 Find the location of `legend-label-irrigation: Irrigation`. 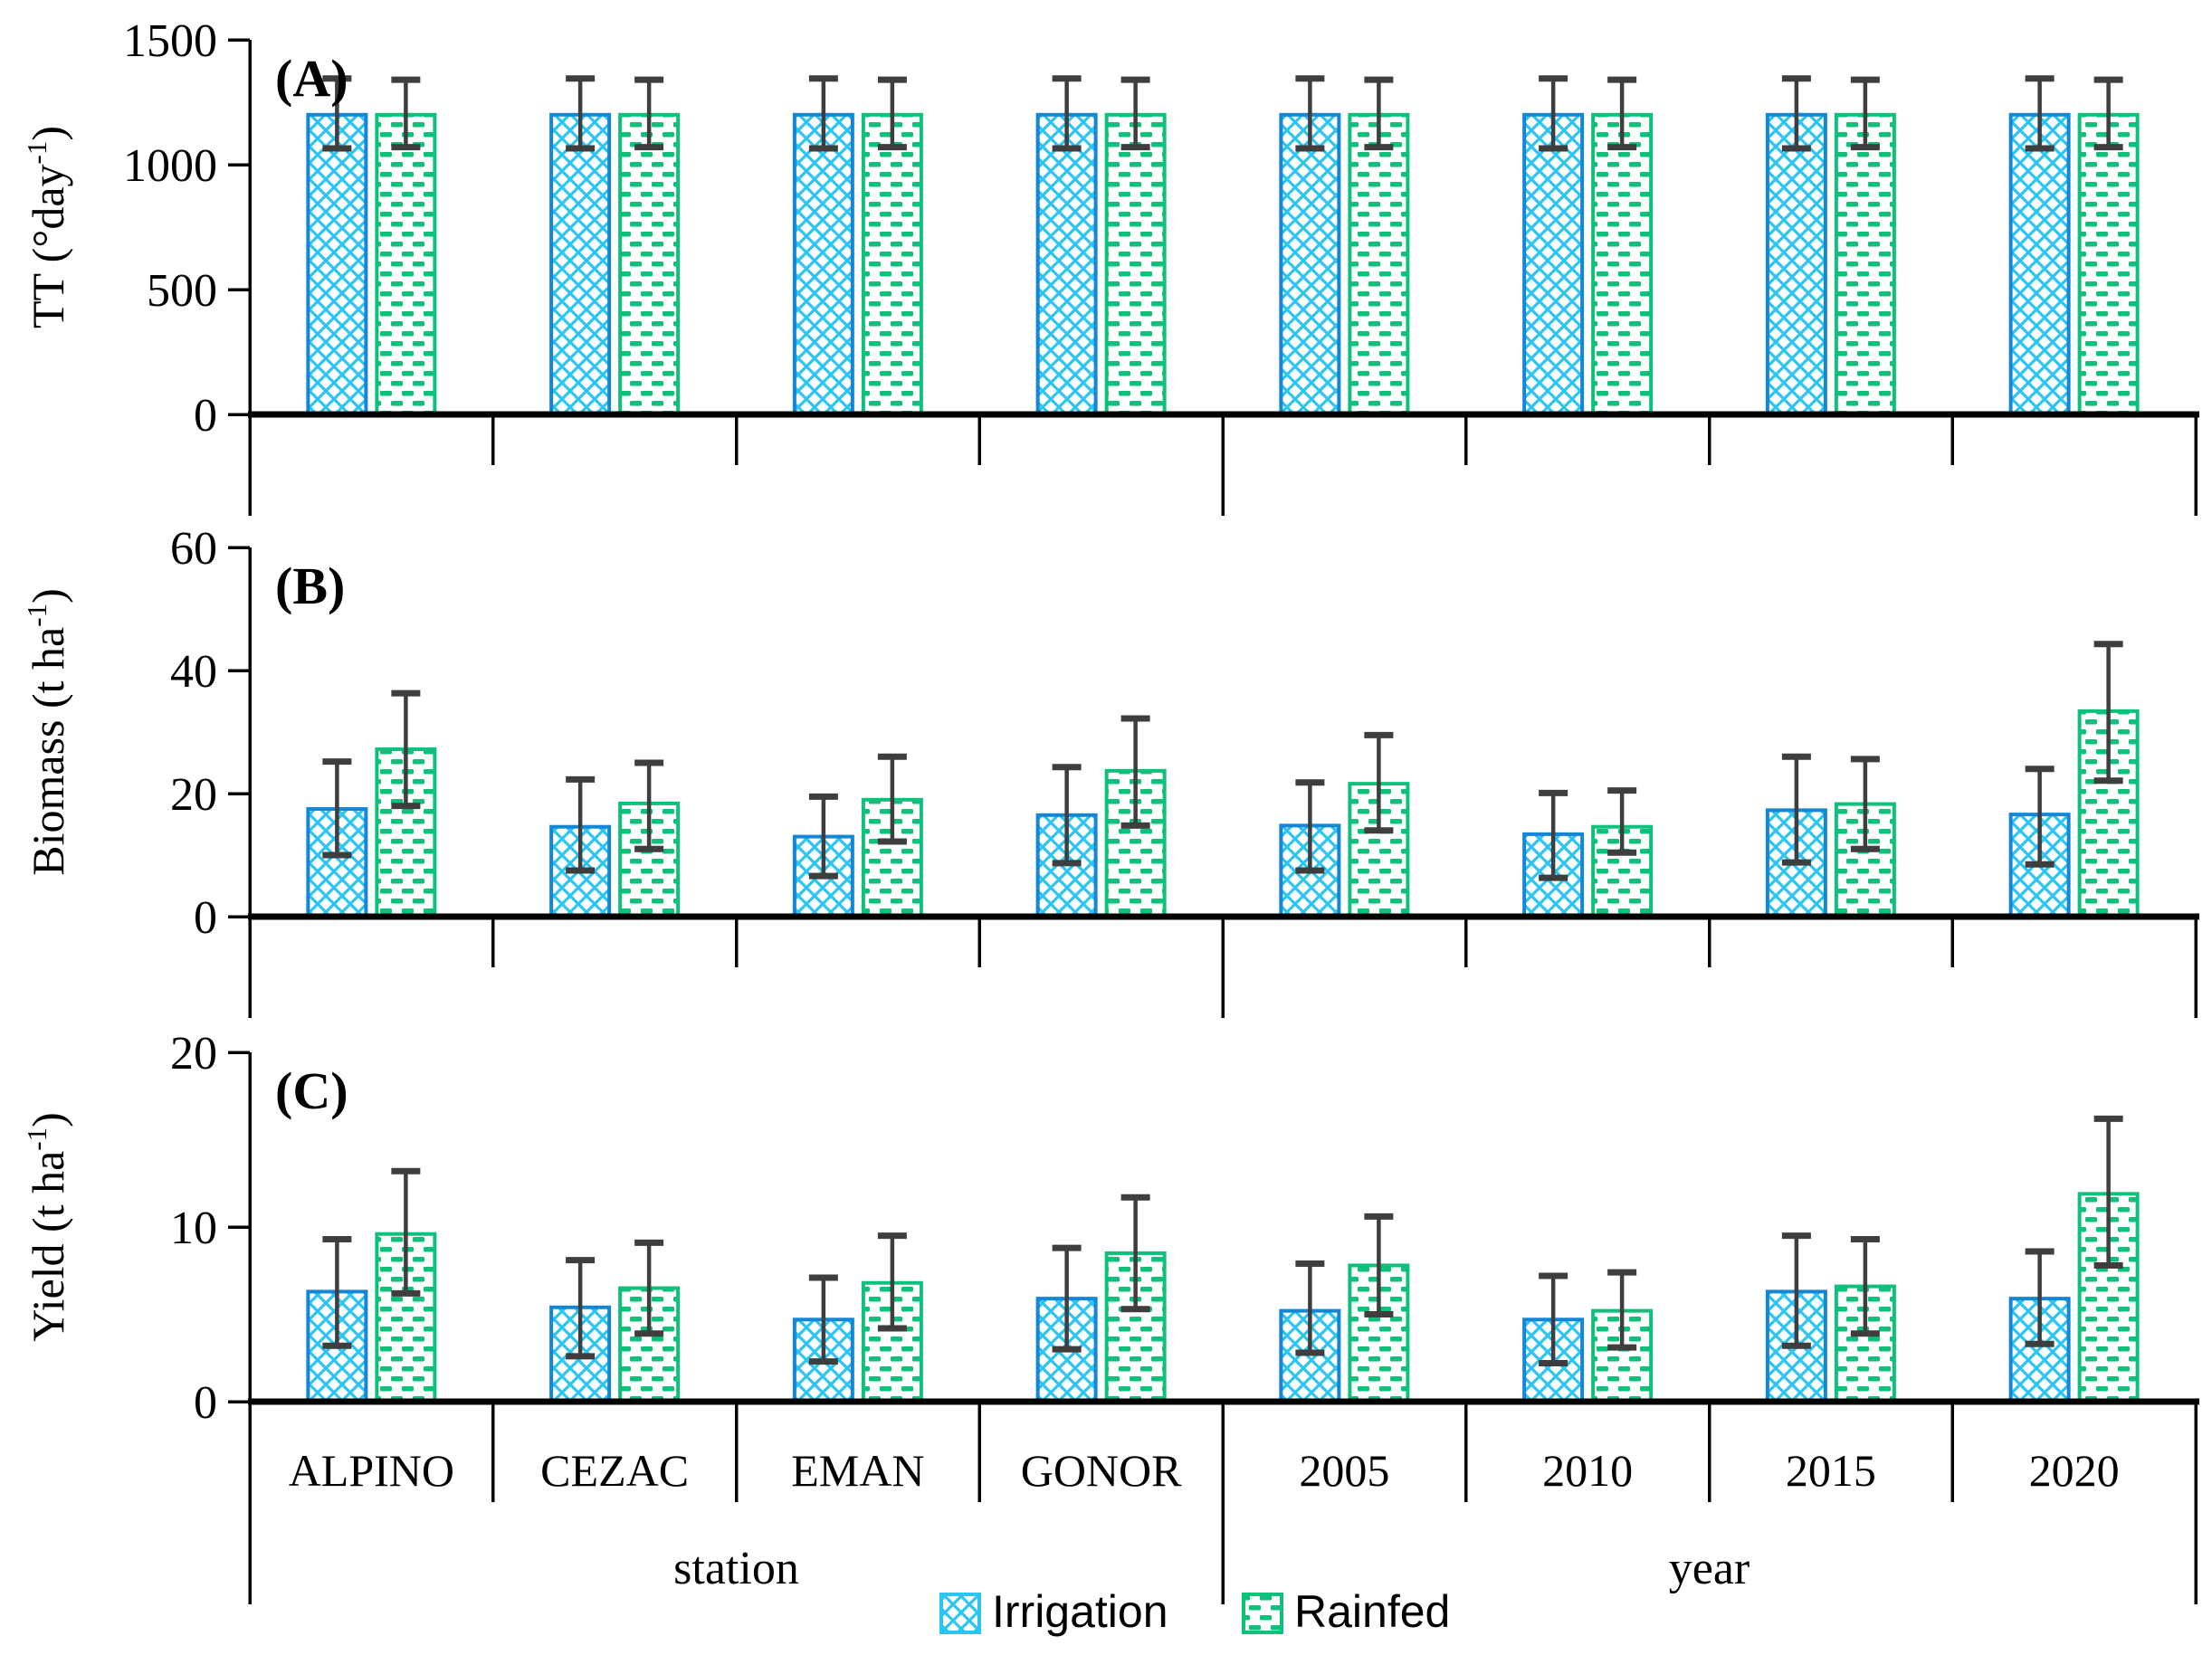

legend-label-irrigation: Irrigation is located at coordinates (1080, 1611).